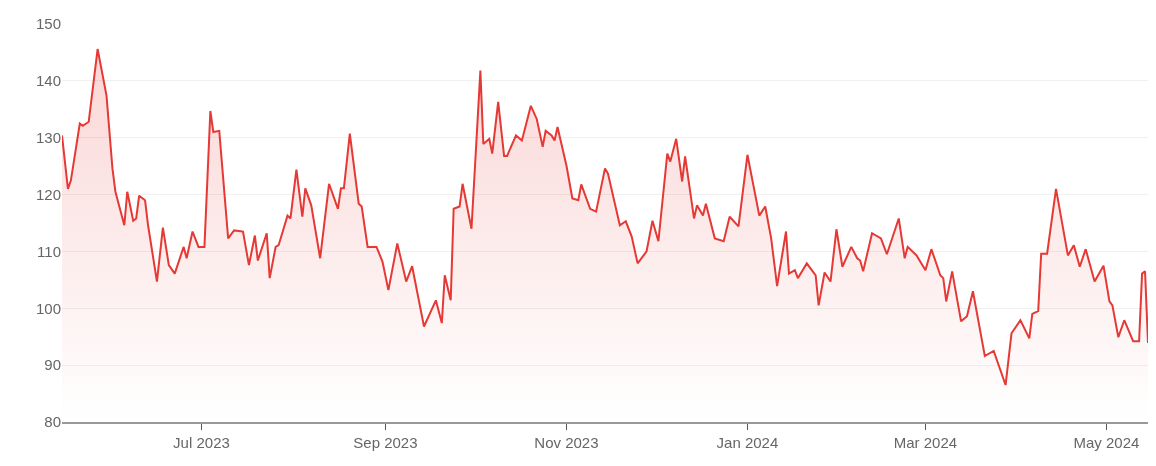  What do you see at coordinates (48, 24) in the screenshot?
I see `y-tick-label: 150` at bounding box center [48, 24].